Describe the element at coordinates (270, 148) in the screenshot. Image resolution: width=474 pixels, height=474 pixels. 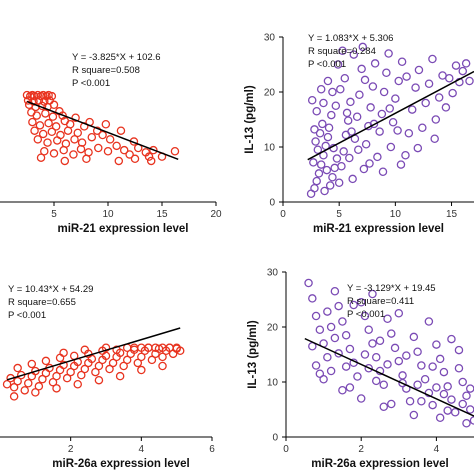
I see `y-tick-label: 10` at that location.